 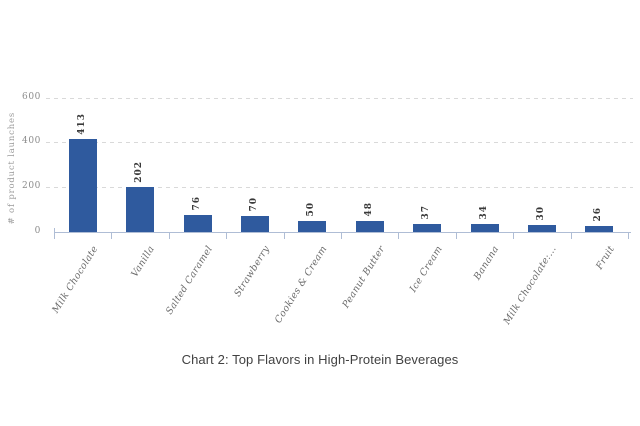 I want to click on x-category-label: Vanilla, so click(x=143, y=262).